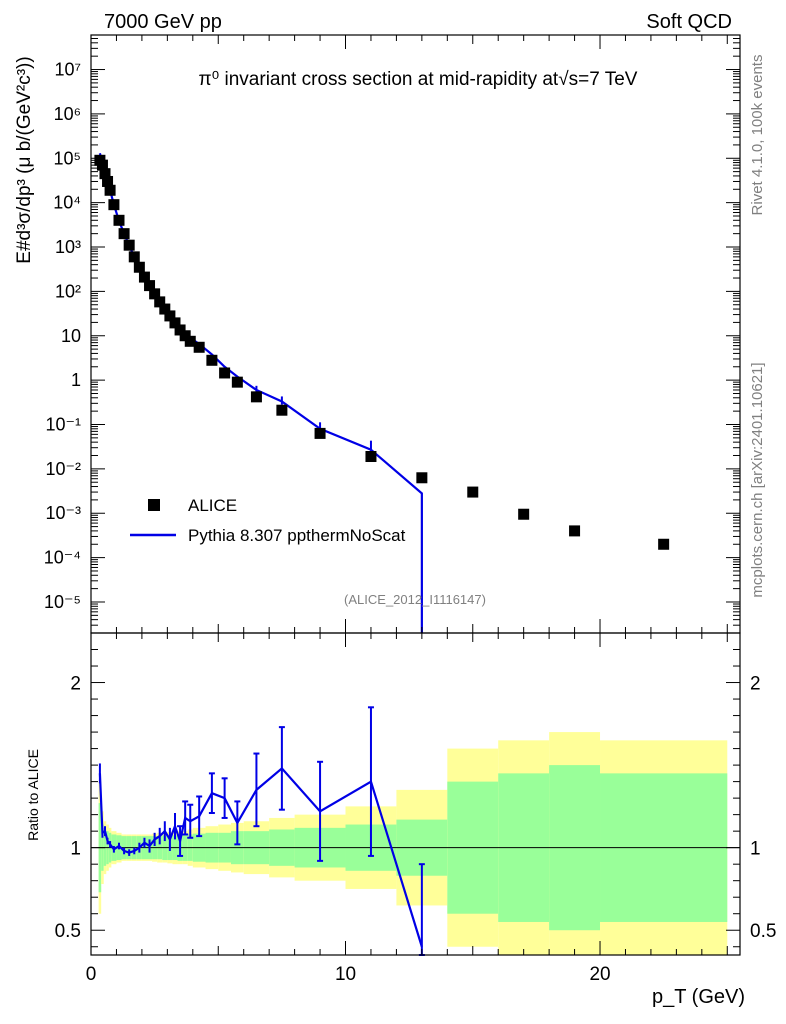 The height and width of the screenshot is (1024, 786). Describe the element at coordinates (755, 684) in the screenshot. I see `ratio-y-tick-label-right: 2` at that location.